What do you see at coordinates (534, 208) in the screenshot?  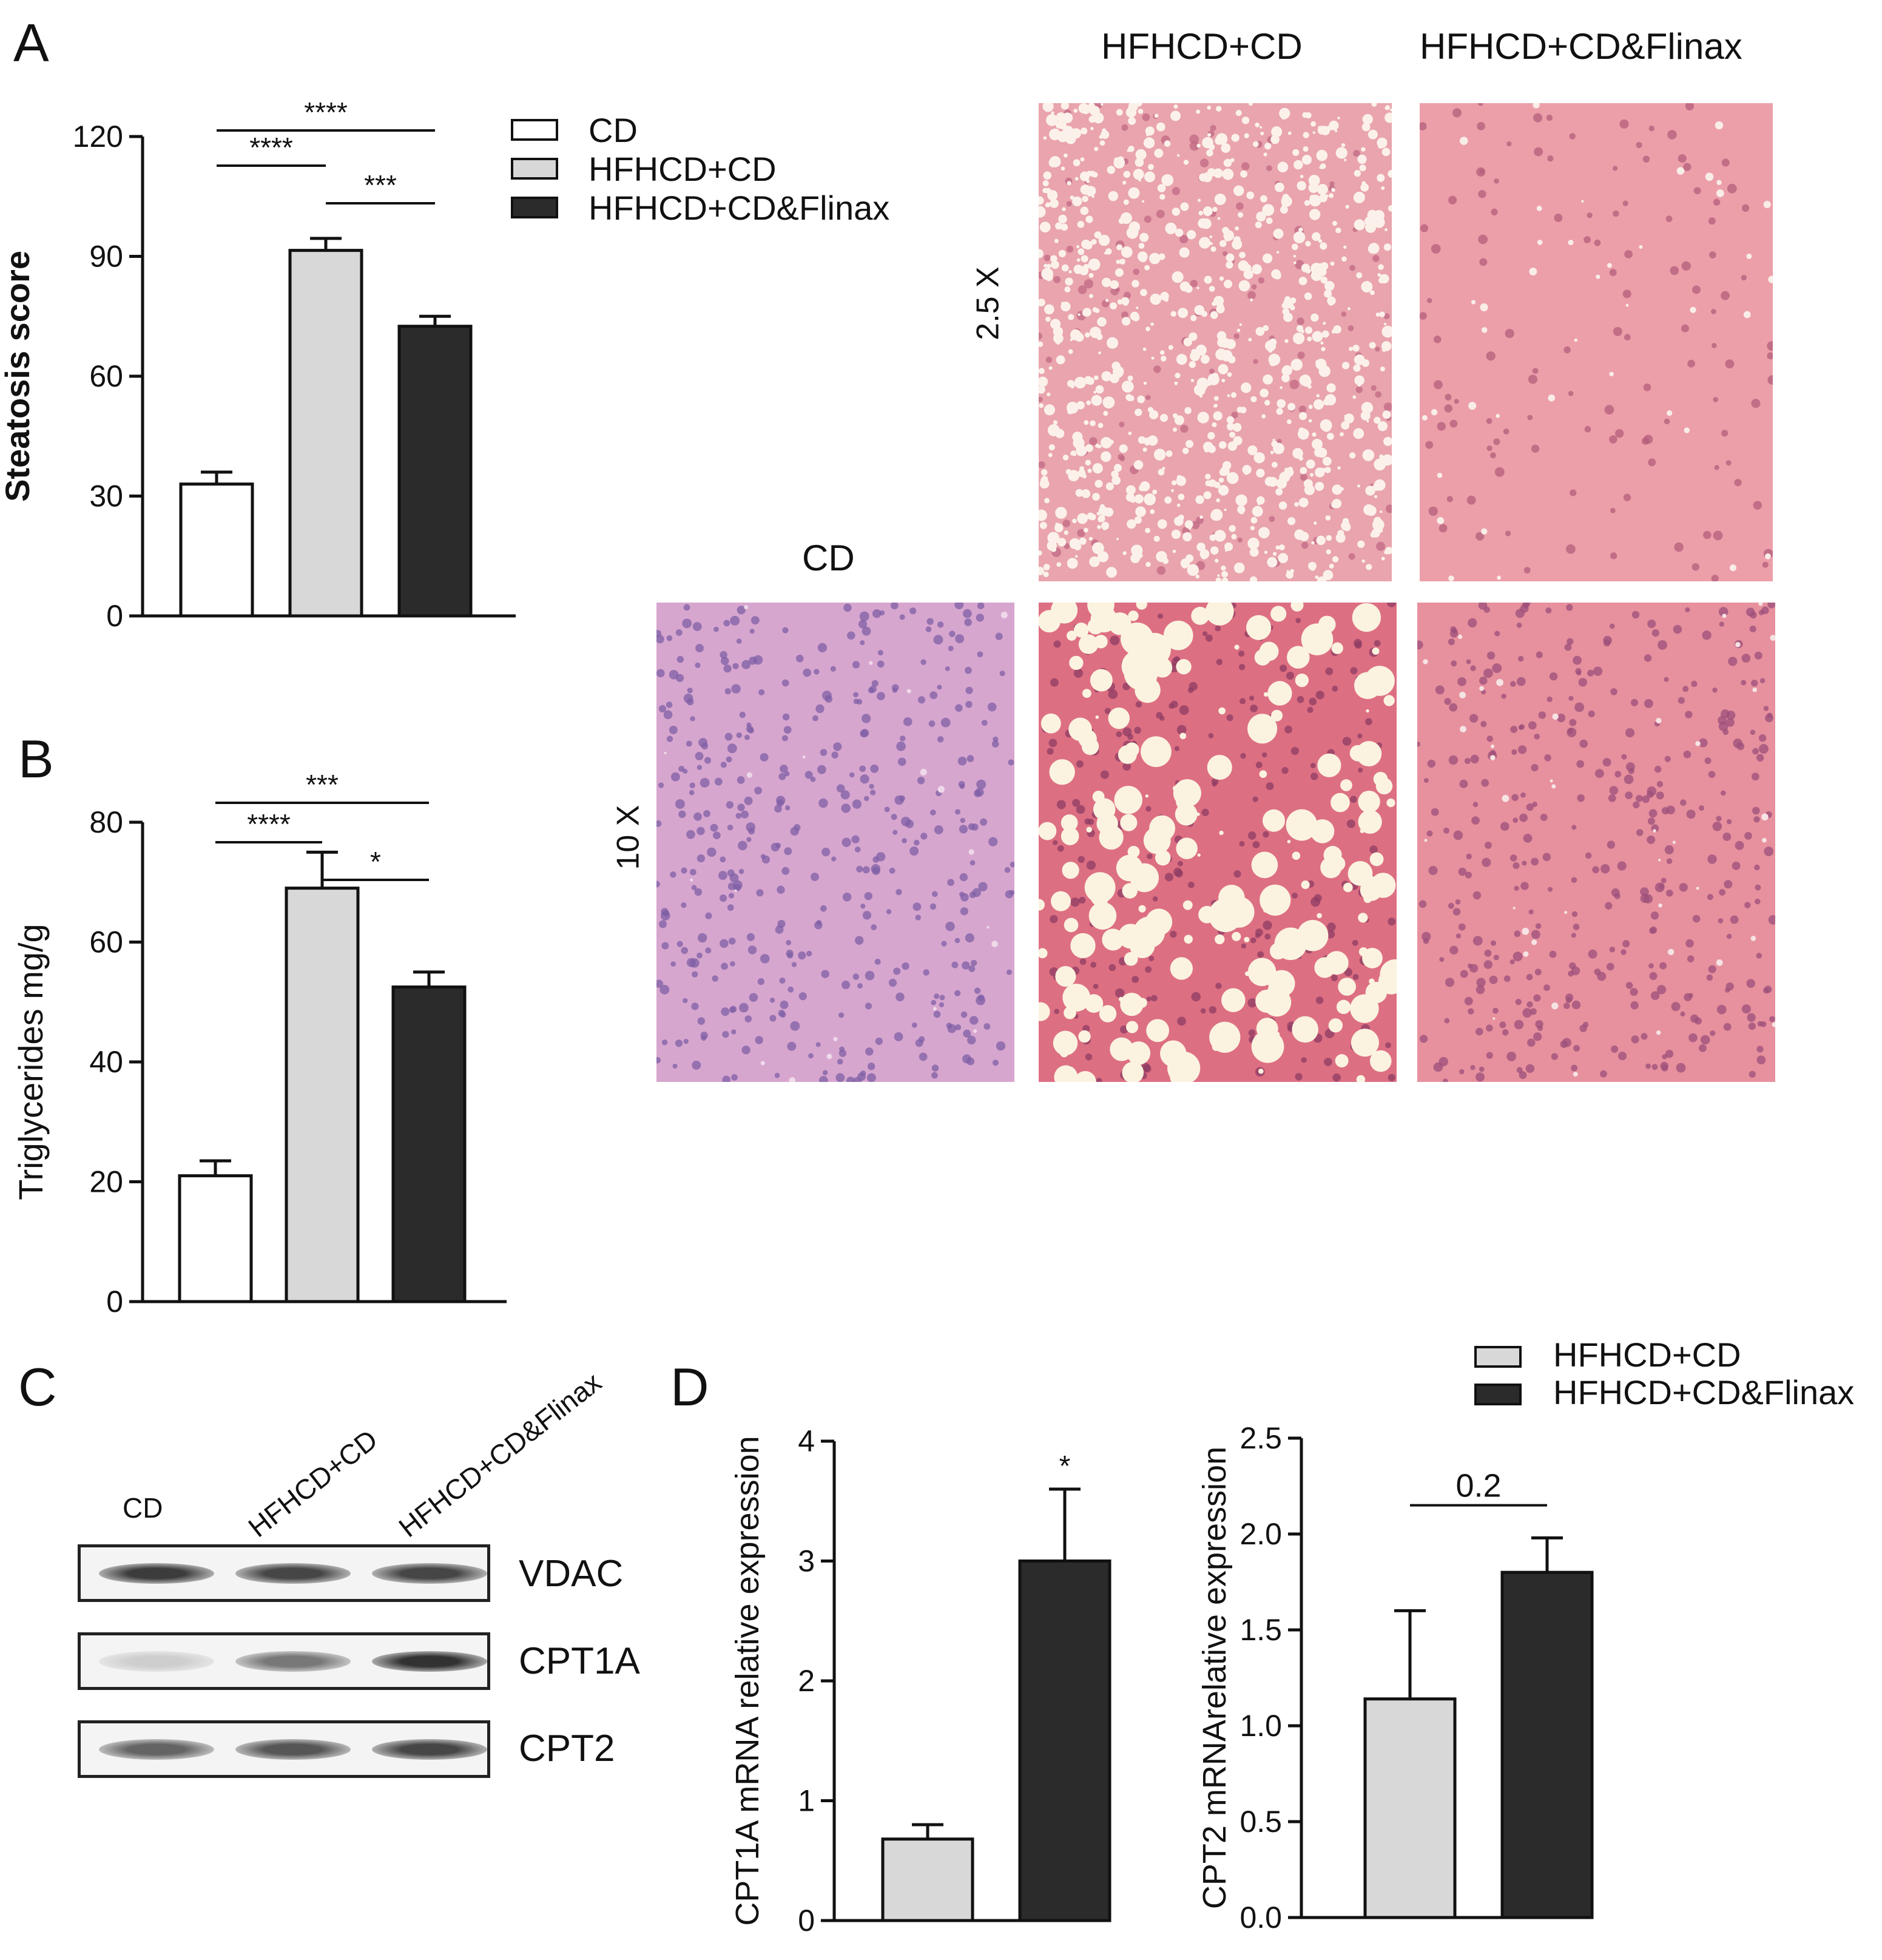 I see `legend-swatch-hfhcd-cd-flinax` at bounding box center [534, 208].